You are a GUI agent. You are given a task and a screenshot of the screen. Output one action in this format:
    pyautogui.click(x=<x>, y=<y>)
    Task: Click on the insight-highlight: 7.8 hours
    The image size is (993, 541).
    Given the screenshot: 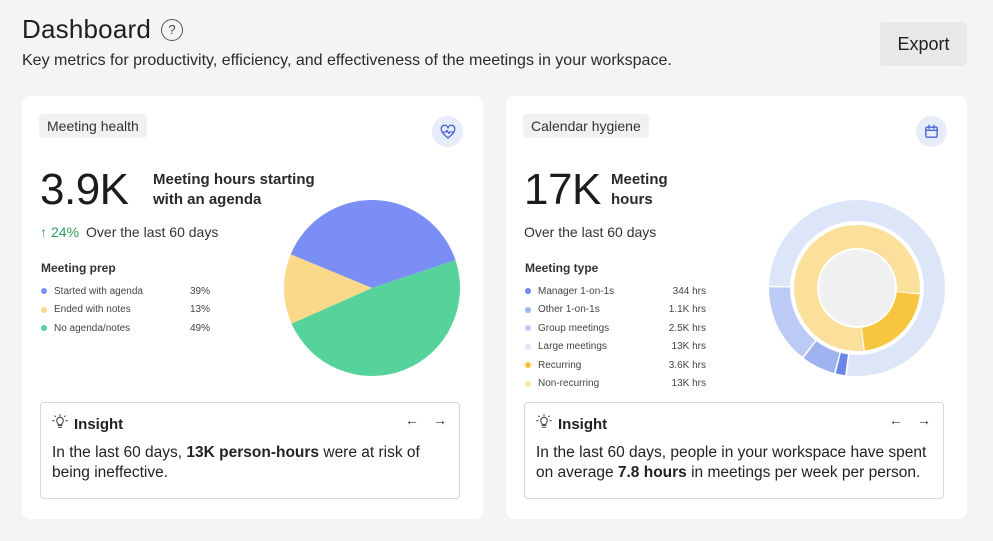 What is the action you would take?
    pyautogui.click(x=652, y=472)
    